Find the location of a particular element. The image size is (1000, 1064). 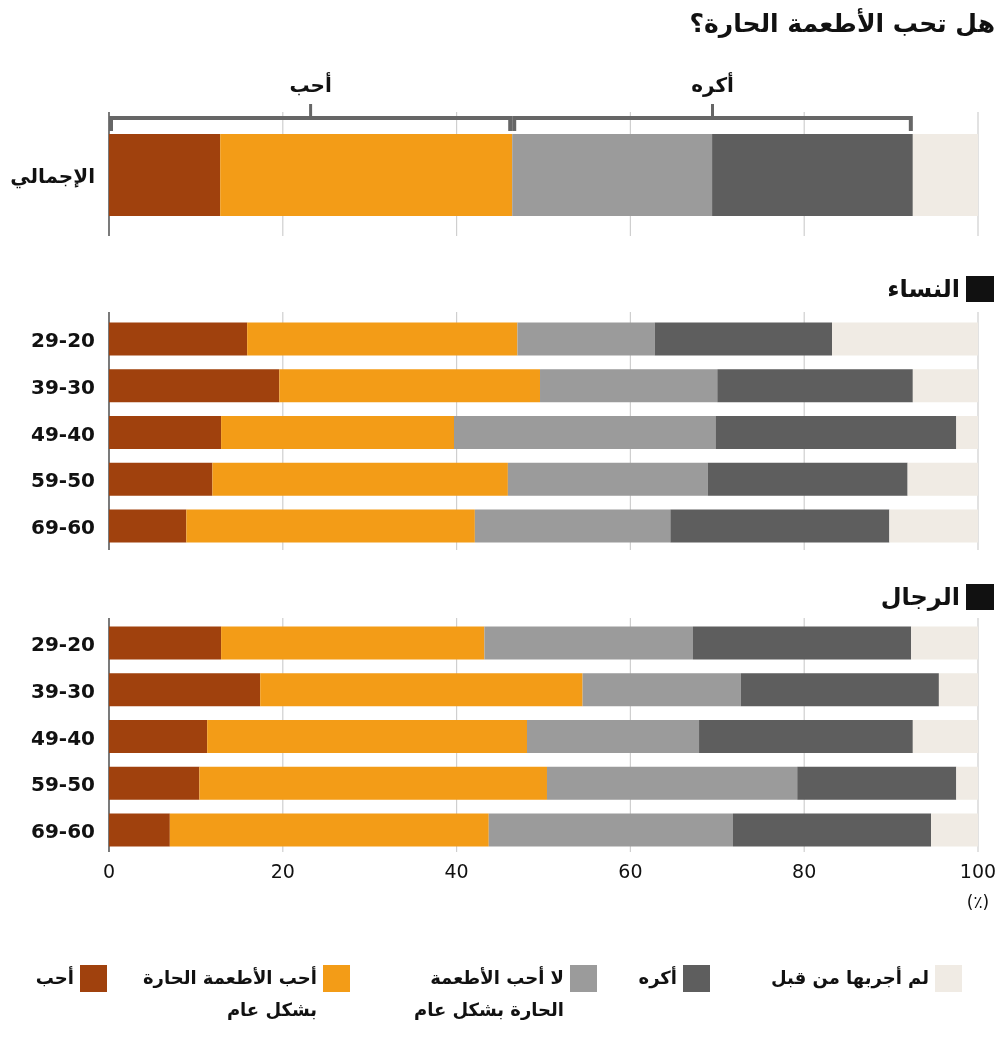

x-tick-label: 80 is located at coordinates (804, 871).